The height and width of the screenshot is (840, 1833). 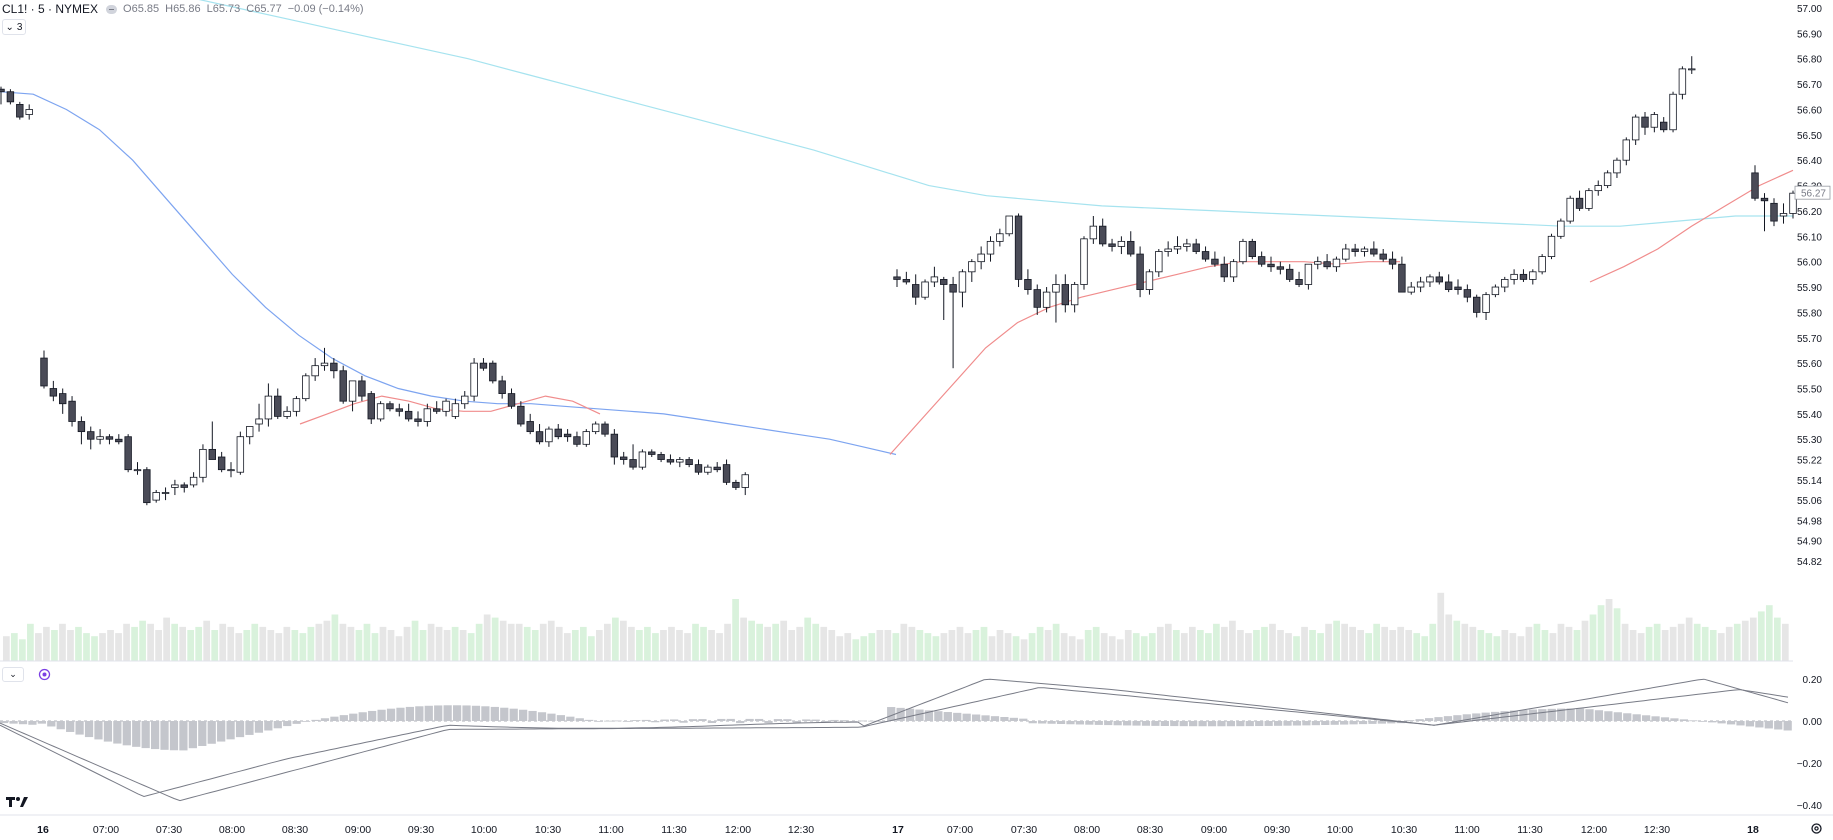 What do you see at coordinates (1809, 542) in the screenshot?
I see `price-tick-label: 54.90` at bounding box center [1809, 542].